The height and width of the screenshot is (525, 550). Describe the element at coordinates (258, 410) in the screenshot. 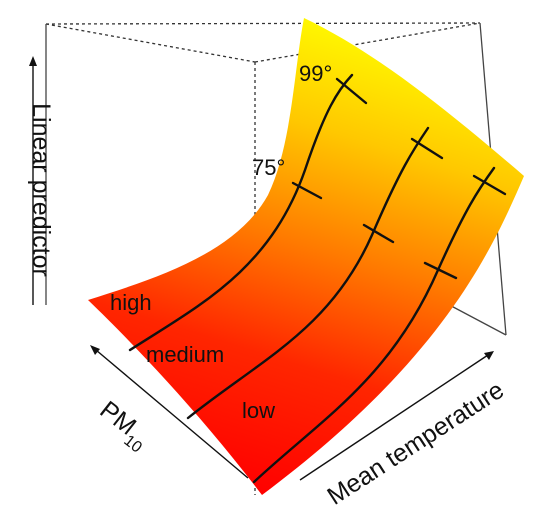

I see `series-label-low: low` at that location.